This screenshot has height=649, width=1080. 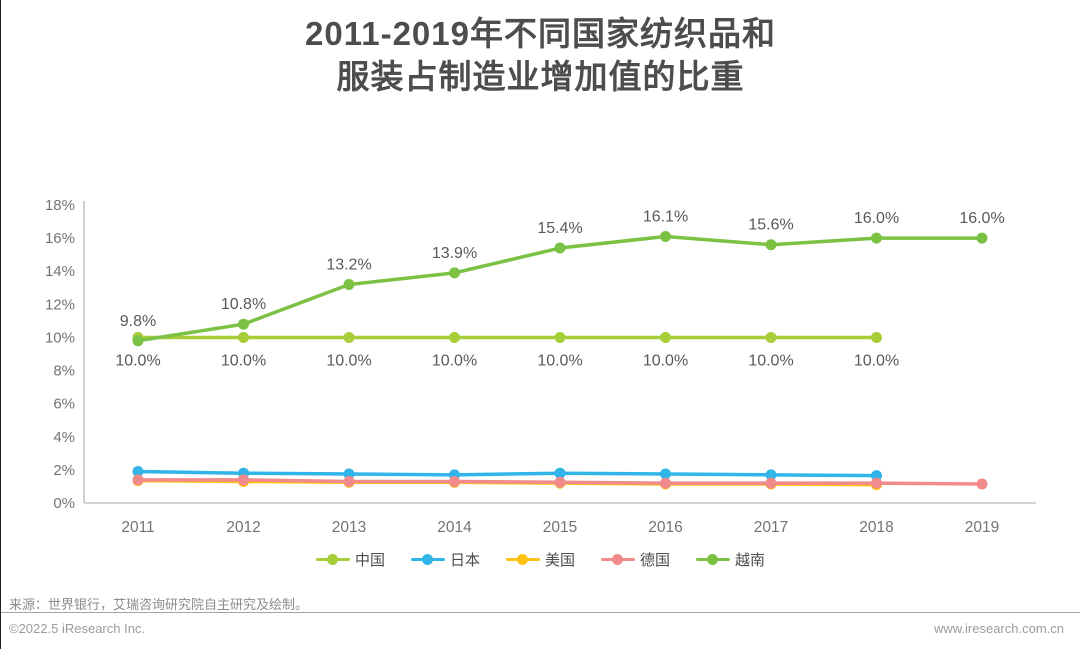 What do you see at coordinates (159, 604) in the screenshot?
I see `source-note: 来源：世界银行，艾瑞咨询研究院自主研究及绘制。` at bounding box center [159, 604].